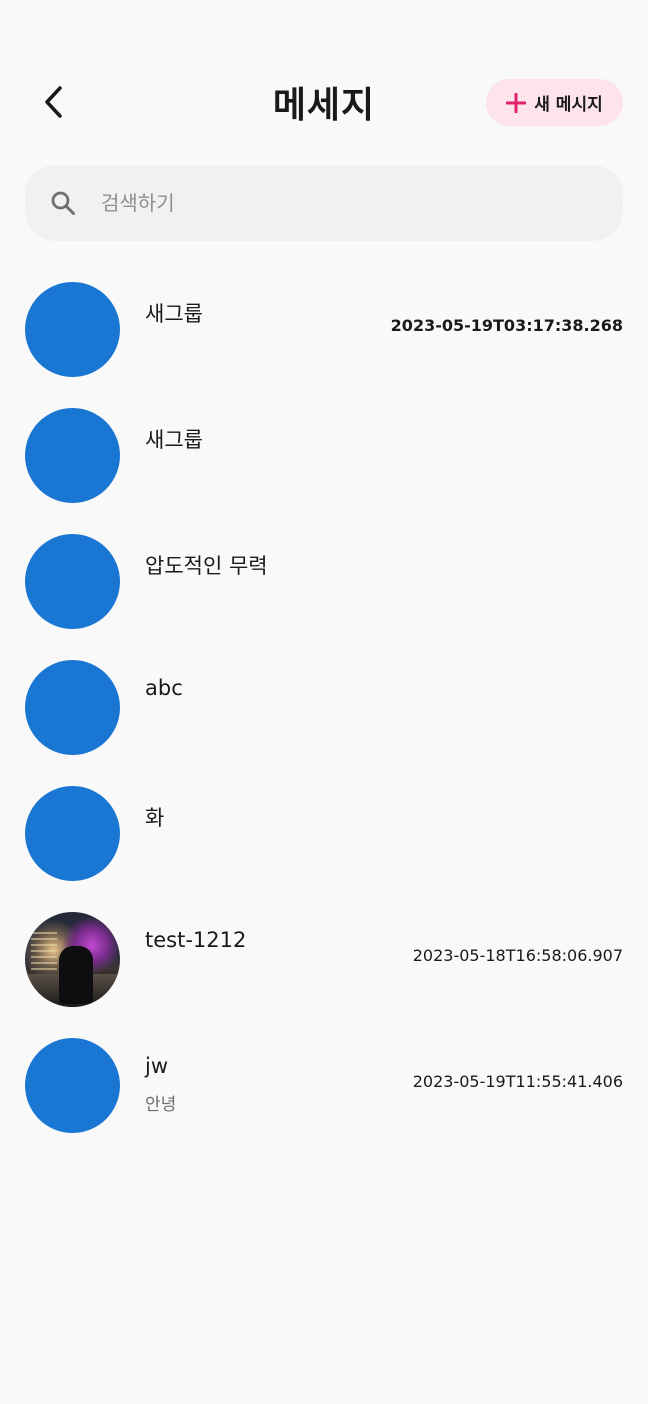  What do you see at coordinates (324, 1097) in the screenshot?
I see `conversation-row: jw 안녕 2023-05-19T11:55:41.406` at bounding box center [324, 1097].